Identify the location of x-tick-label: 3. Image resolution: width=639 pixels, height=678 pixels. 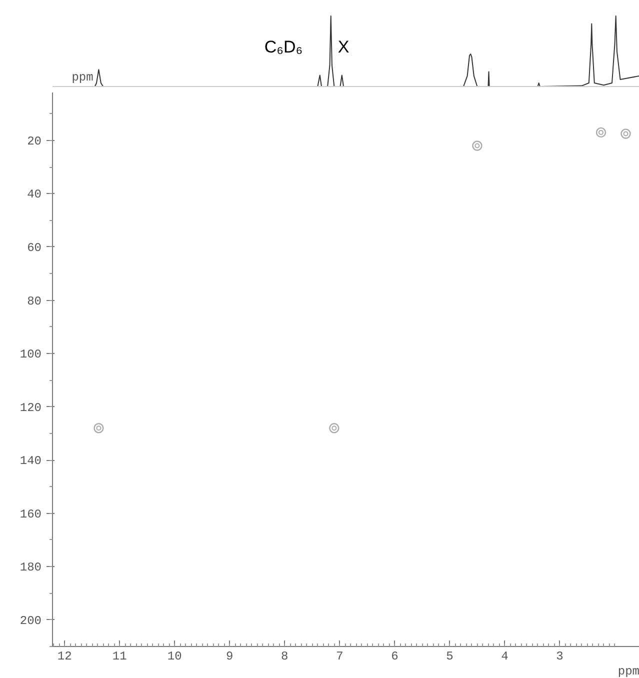
(560, 657).